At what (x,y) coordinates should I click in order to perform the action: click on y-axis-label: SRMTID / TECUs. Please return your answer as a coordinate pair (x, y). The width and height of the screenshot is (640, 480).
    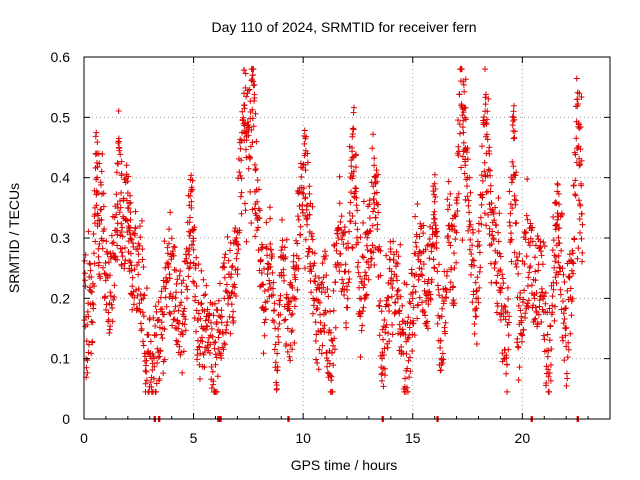
    Looking at the image, I should click on (14, 238).